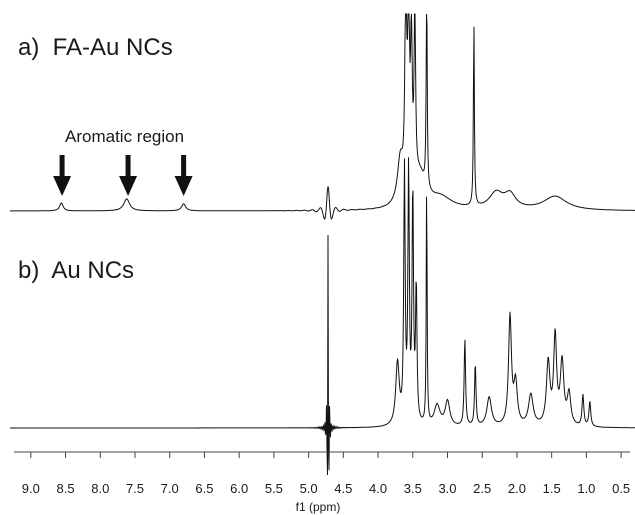 This screenshot has width=635, height=515. What do you see at coordinates (124, 136) in the screenshot?
I see `aromatic-region-annotation: Aromatic region` at bounding box center [124, 136].